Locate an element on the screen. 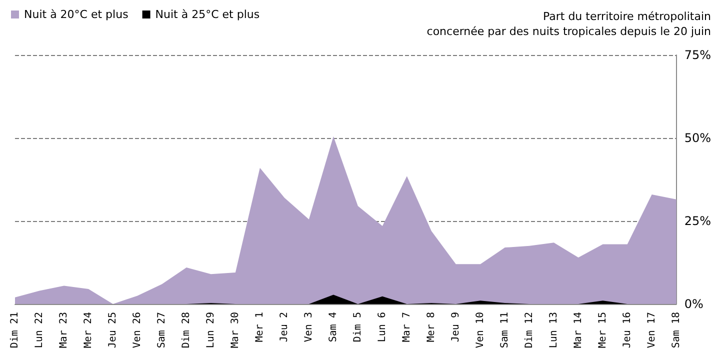 The width and height of the screenshot is (714, 355). x-tick-label: Mer 24 is located at coordinates (88, 330).